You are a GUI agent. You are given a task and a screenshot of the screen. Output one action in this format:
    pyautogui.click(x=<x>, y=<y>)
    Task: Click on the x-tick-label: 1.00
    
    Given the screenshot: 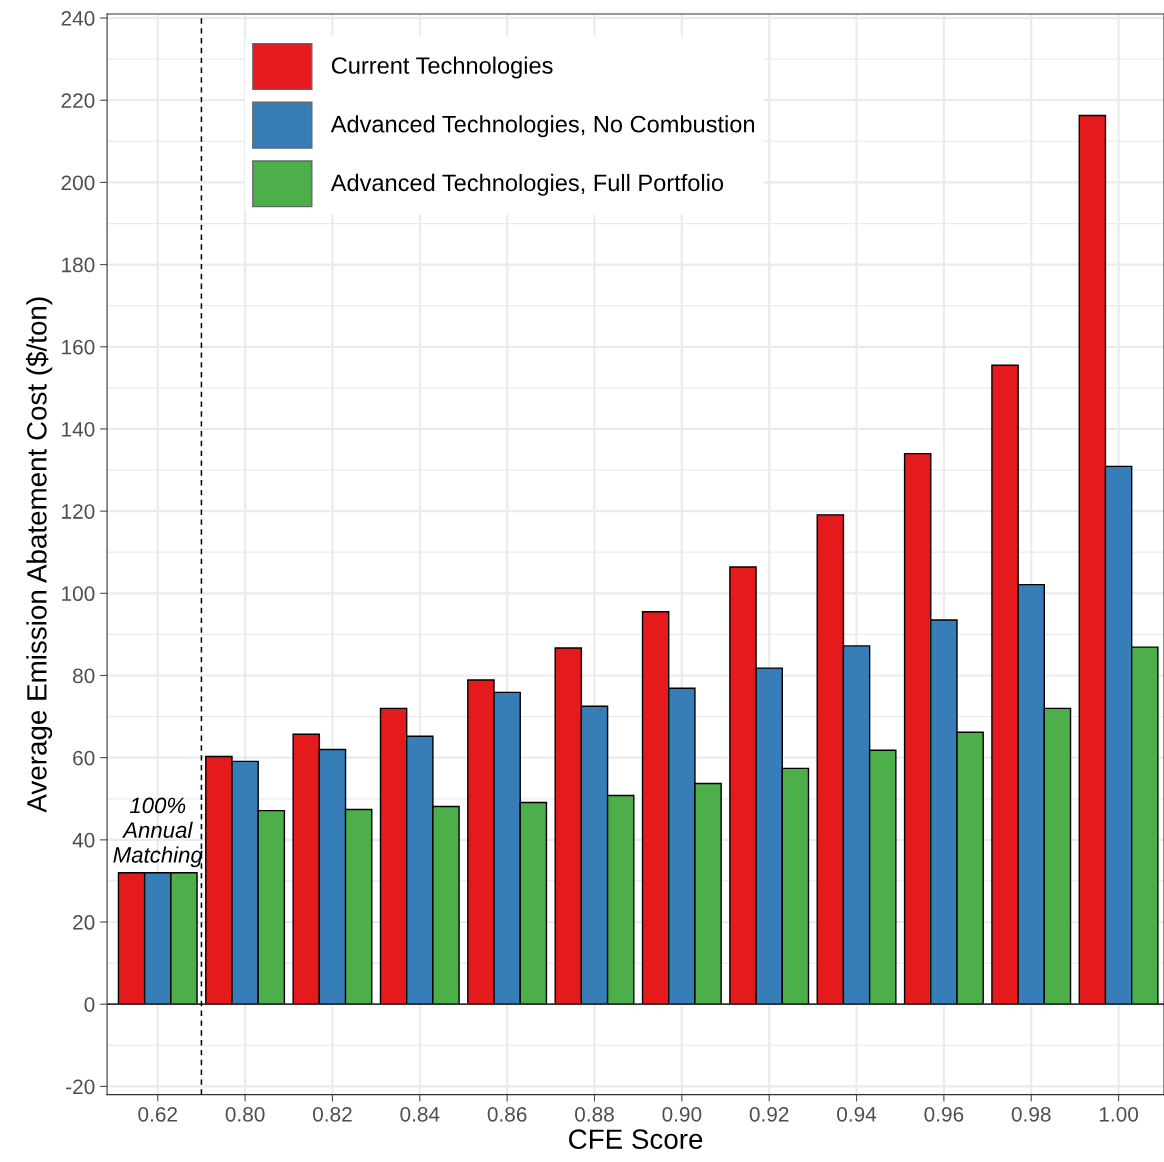 What is the action you would take?
    pyautogui.click(x=1119, y=1114)
    